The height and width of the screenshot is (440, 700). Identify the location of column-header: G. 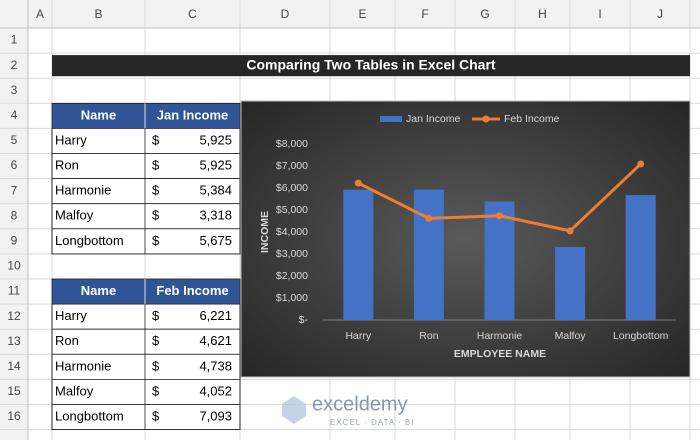
(484, 14).